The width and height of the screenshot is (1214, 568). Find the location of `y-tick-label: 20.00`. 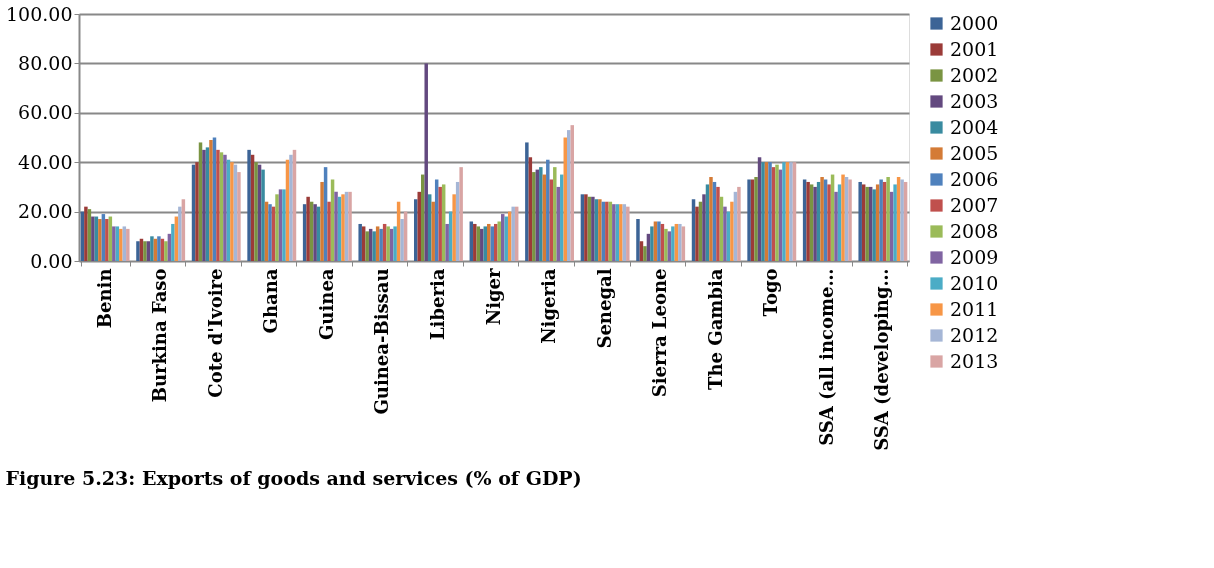

y-tick-label: 20.00 is located at coordinates (45, 211).